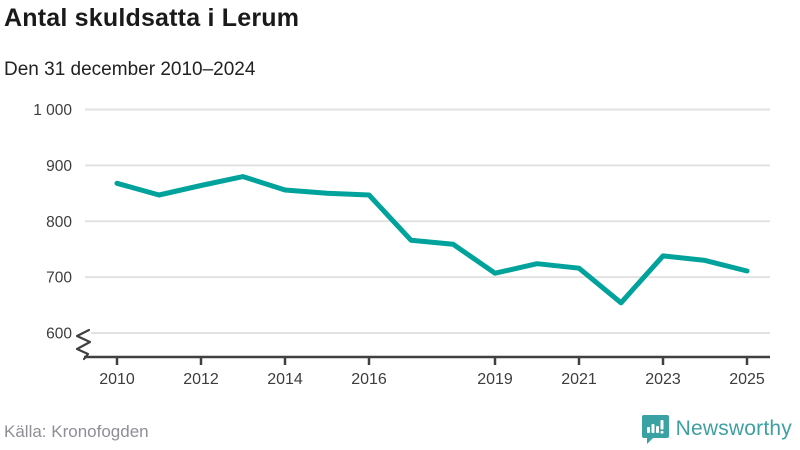 The image size is (800, 450). Describe the element at coordinates (76, 431) in the screenshot. I see `source-label: Källa: Kronofogden` at that location.